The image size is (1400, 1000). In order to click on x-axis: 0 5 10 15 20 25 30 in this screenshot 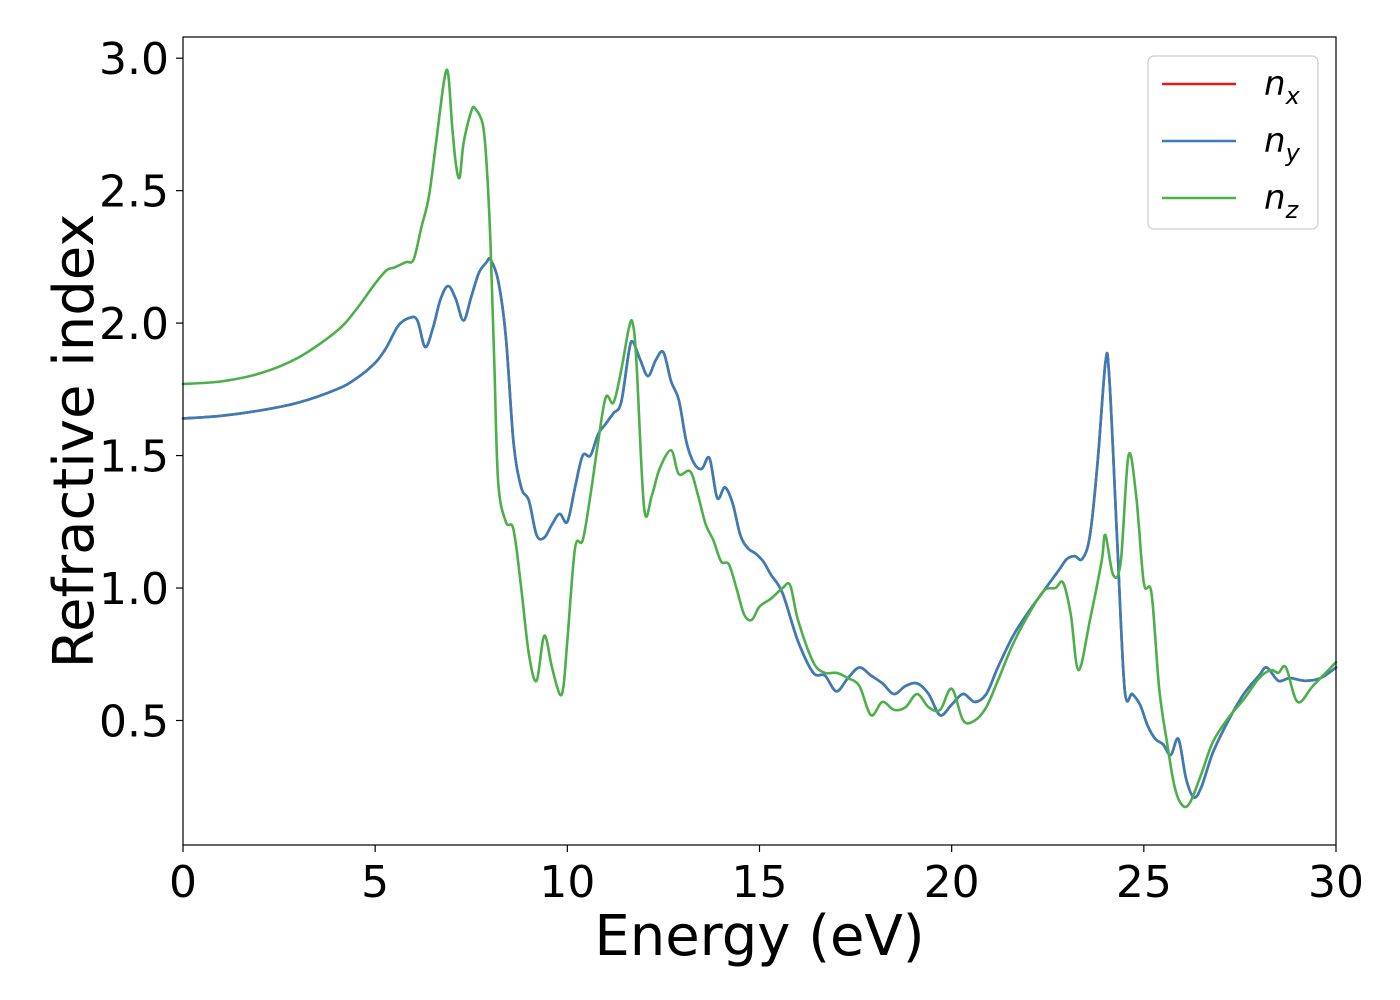, I will do `click(766, 876)`.